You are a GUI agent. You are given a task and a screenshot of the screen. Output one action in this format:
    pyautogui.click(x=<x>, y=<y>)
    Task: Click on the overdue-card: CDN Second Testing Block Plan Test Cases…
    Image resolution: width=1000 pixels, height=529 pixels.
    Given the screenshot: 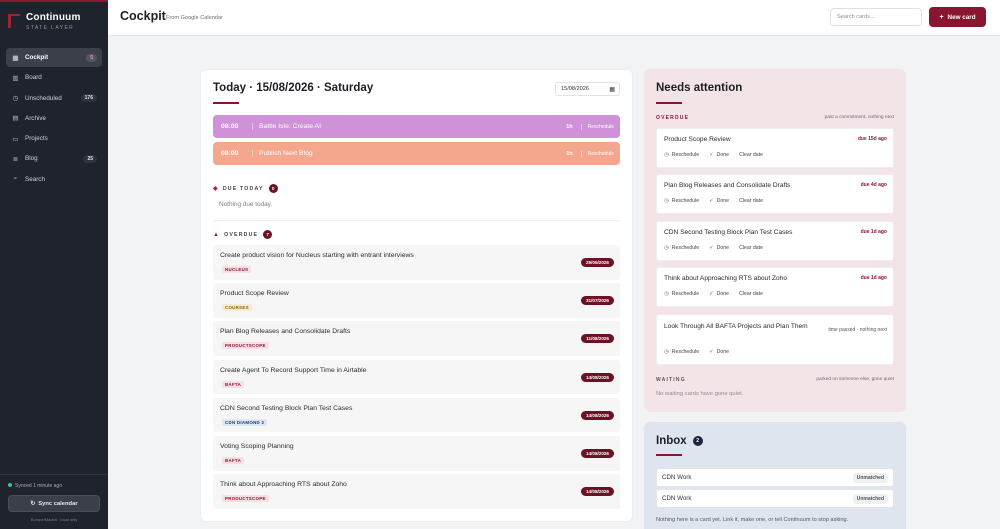 What is the action you would take?
    pyautogui.click(x=416, y=415)
    